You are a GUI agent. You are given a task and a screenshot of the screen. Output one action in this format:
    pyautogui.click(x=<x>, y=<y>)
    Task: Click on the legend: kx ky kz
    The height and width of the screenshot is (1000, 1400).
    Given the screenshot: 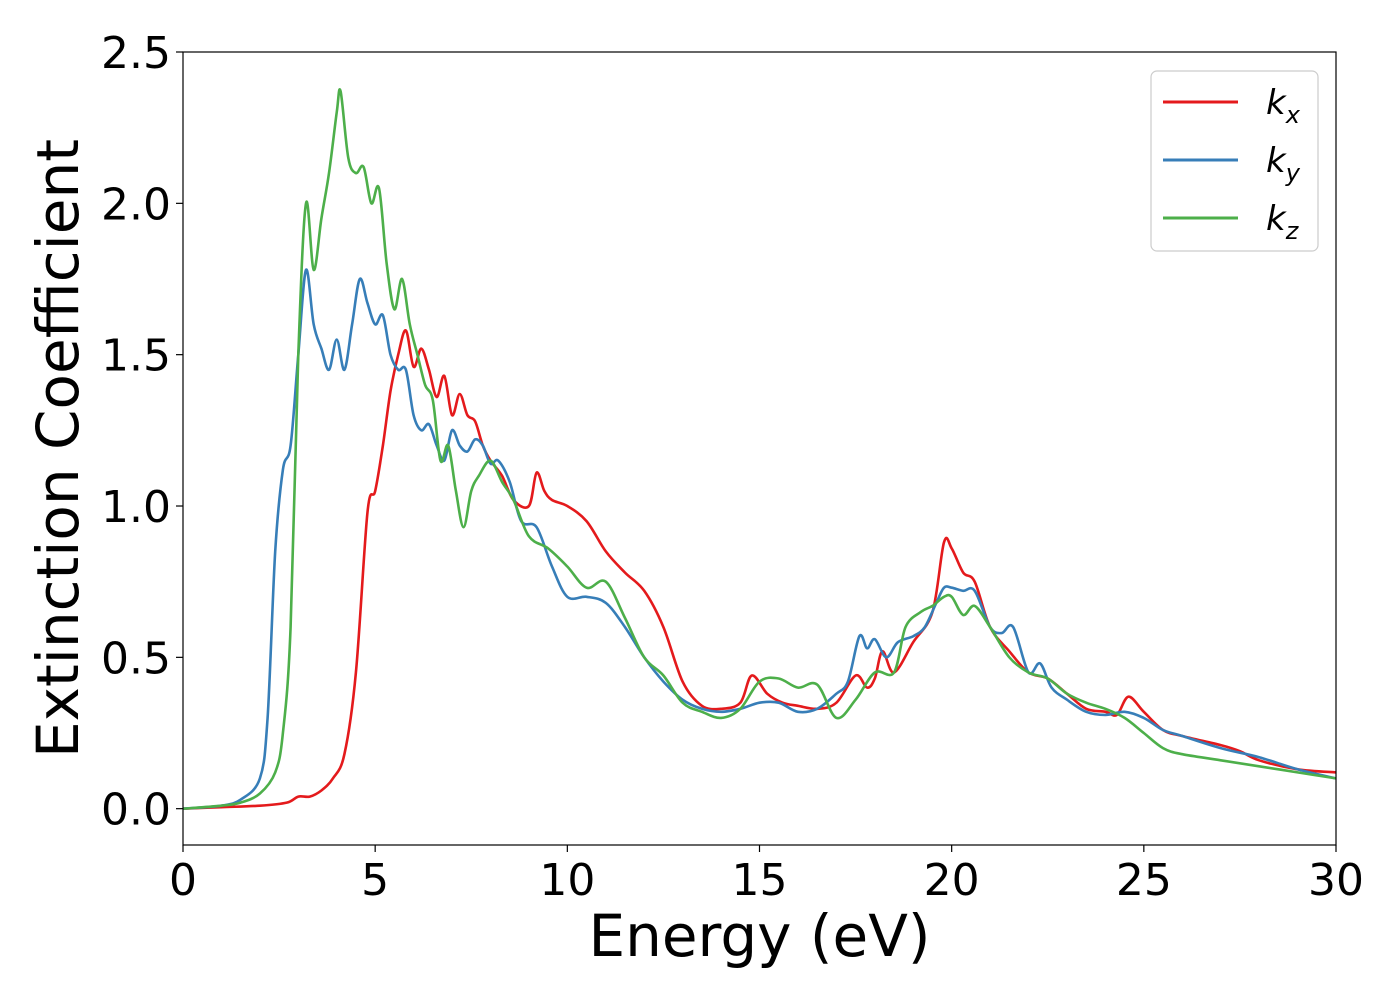 What is the action you would take?
    pyautogui.click(x=1234, y=161)
    